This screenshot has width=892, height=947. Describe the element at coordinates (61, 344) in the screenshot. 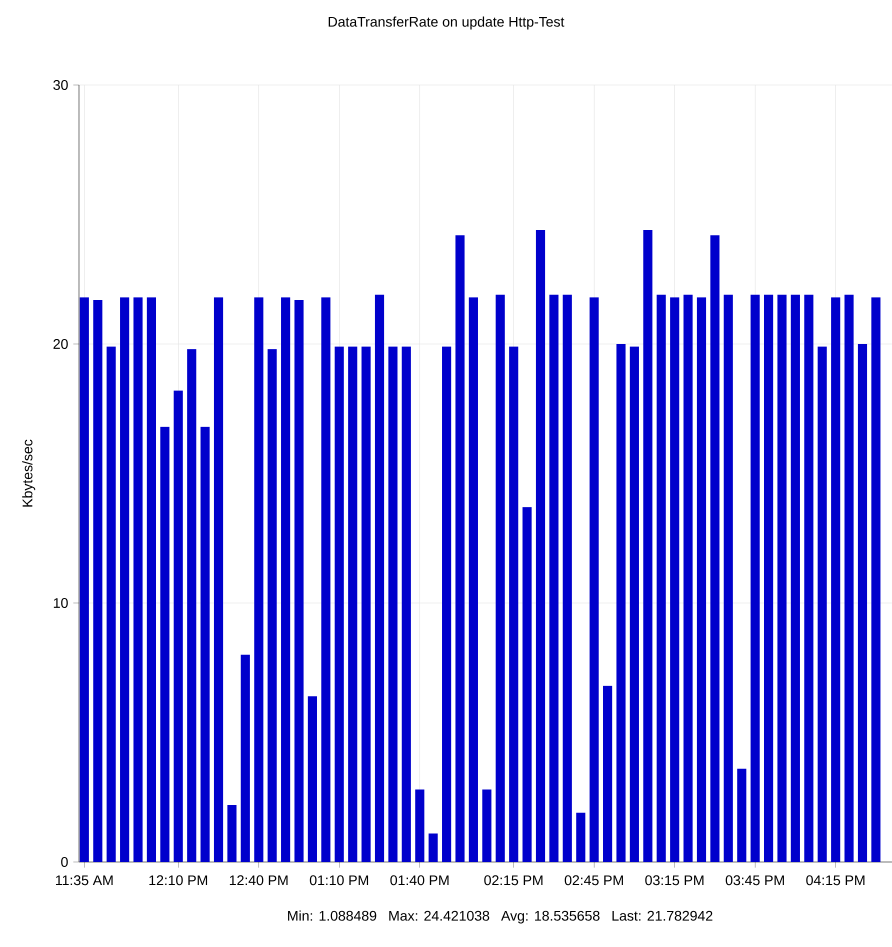

I see `y-tick-label: 20` at that location.